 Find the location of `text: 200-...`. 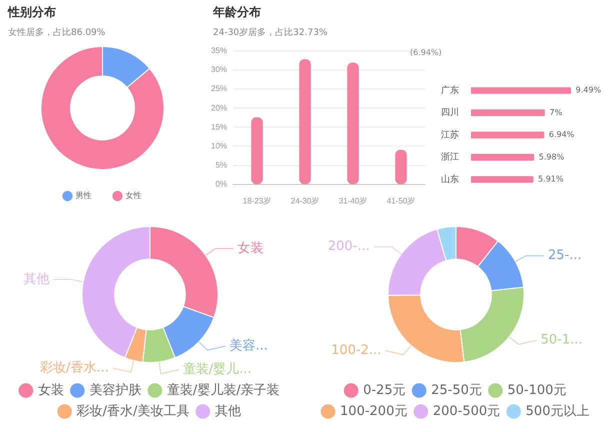

text: 200-... is located at coordinates (349, 246).